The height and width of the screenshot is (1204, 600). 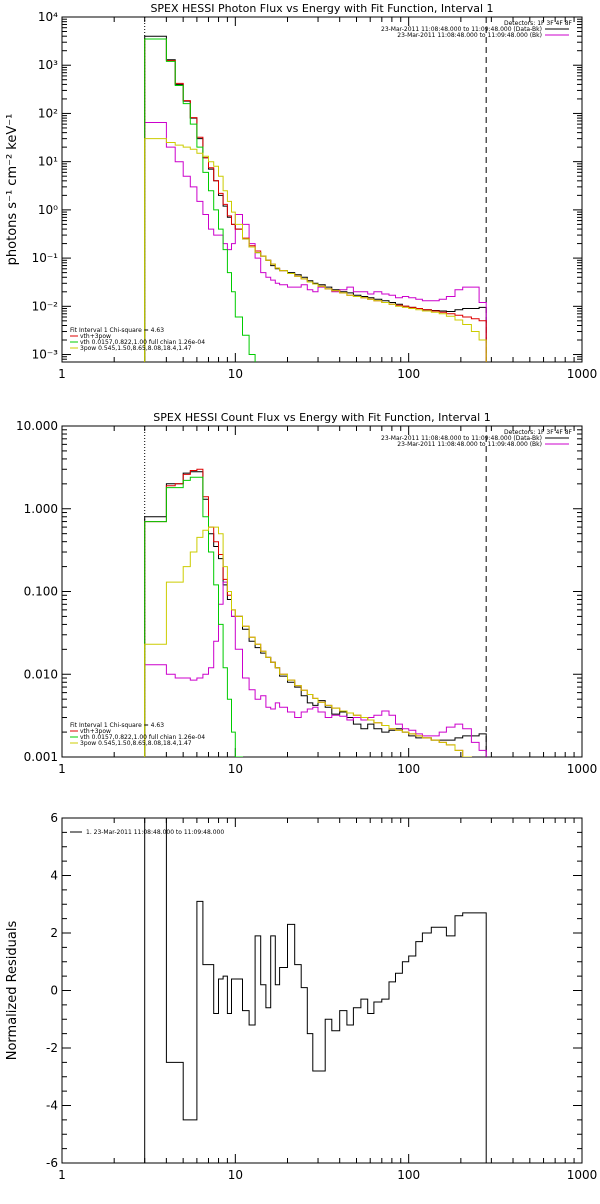 I want to click on y-tick-label: -4, so click(x=52, y=1106).